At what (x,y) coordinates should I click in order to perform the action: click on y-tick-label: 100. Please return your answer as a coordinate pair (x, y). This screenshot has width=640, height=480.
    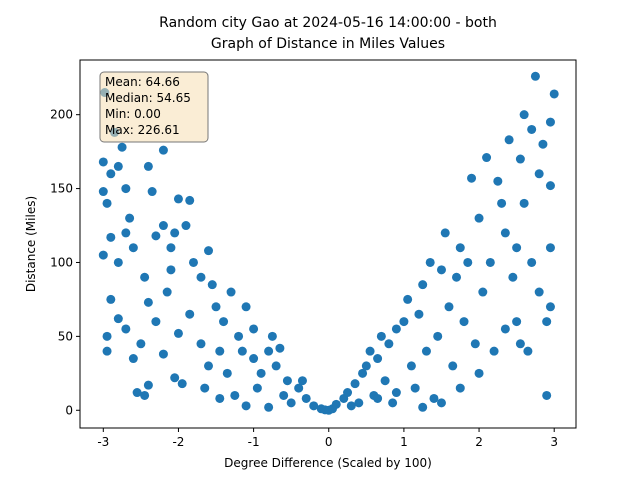
    Looking at the image, I should click on (61, 262).